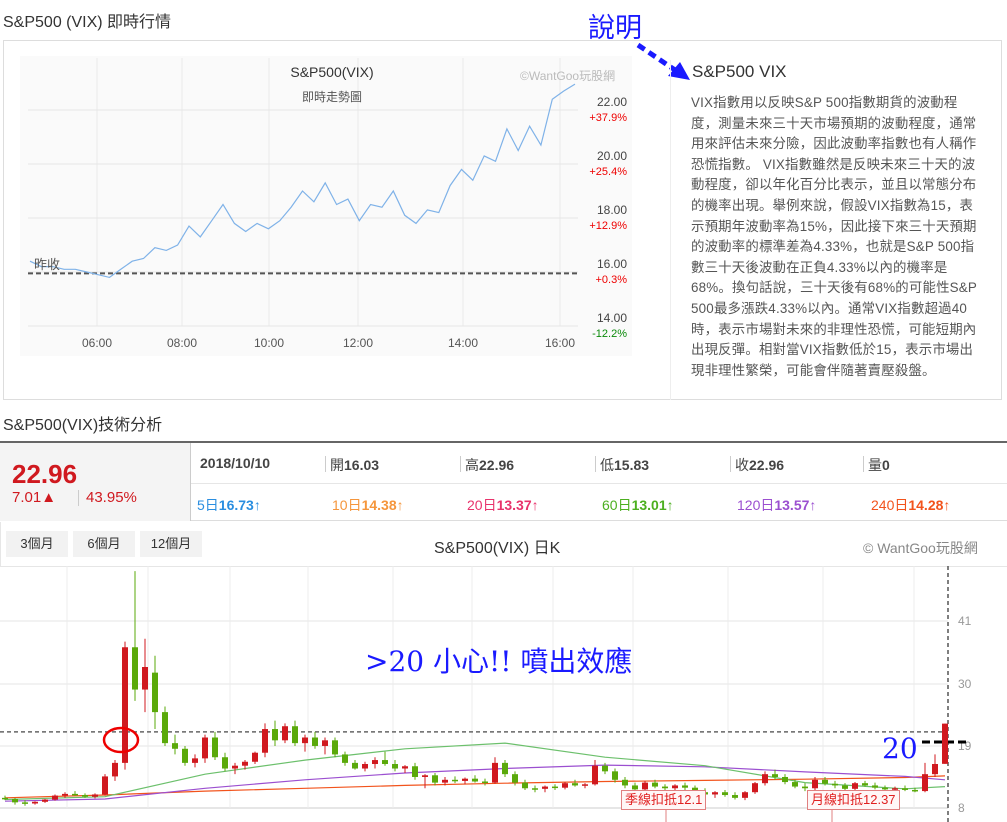 Image resolution: width=1007 pixels, height=822 pixels. I want to click on moving-average-line, so click(475, 783).